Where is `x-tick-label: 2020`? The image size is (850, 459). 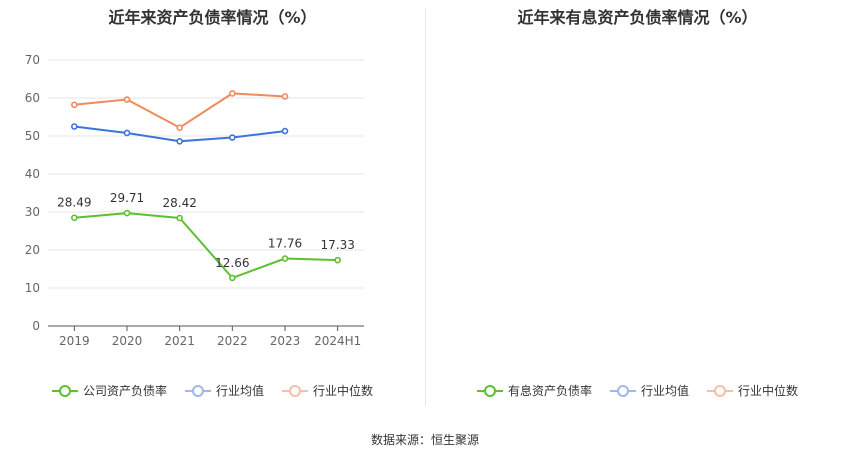 x-tick-label: 2020 is located at coordinates (127, 341).